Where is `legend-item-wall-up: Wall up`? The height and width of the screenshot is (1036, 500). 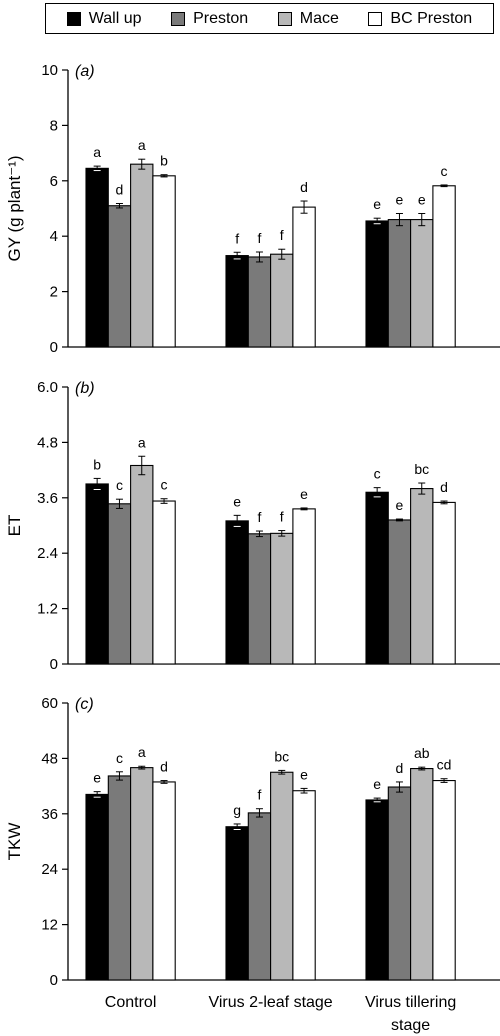 legend-item-wall-up: Wall up is located at coordinates (104, 18).